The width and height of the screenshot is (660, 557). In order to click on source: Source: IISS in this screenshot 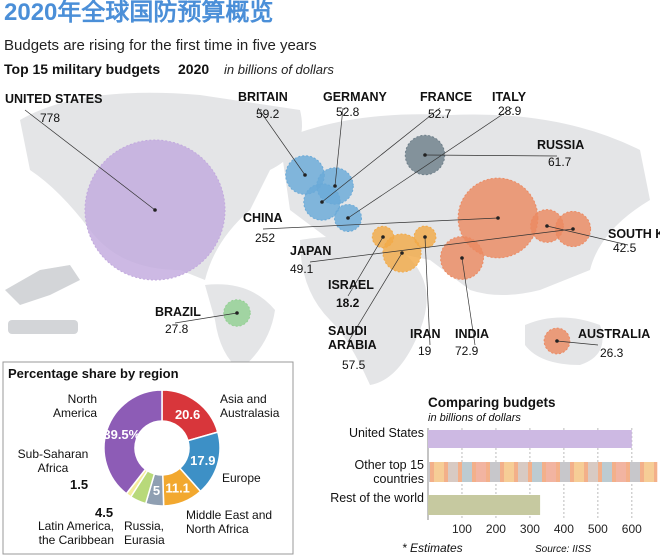, I will do `click(563, 549)`.